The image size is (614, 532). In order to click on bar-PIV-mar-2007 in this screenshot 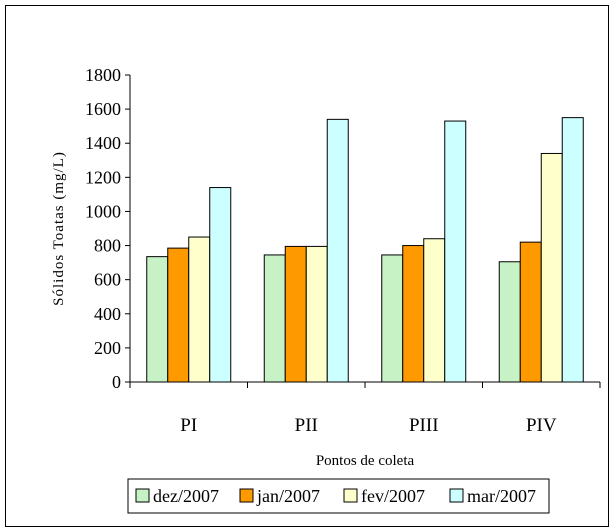, I will do `click(572, 250)`.